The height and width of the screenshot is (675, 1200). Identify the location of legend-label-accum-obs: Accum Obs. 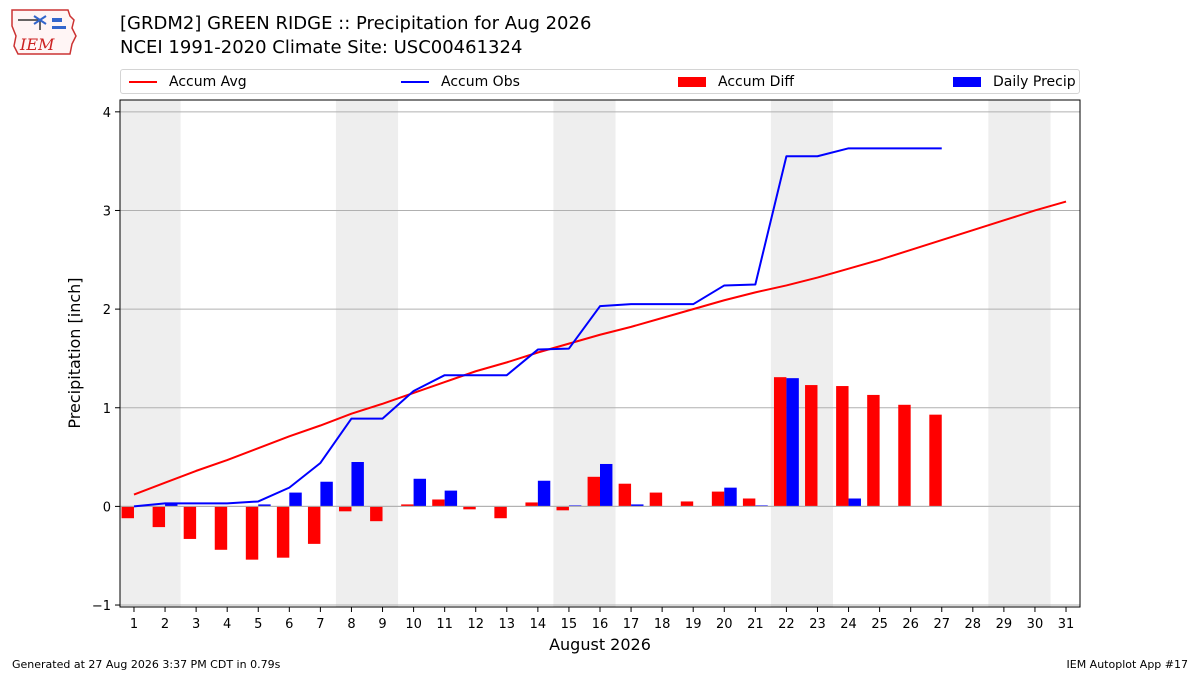
(480, 81).